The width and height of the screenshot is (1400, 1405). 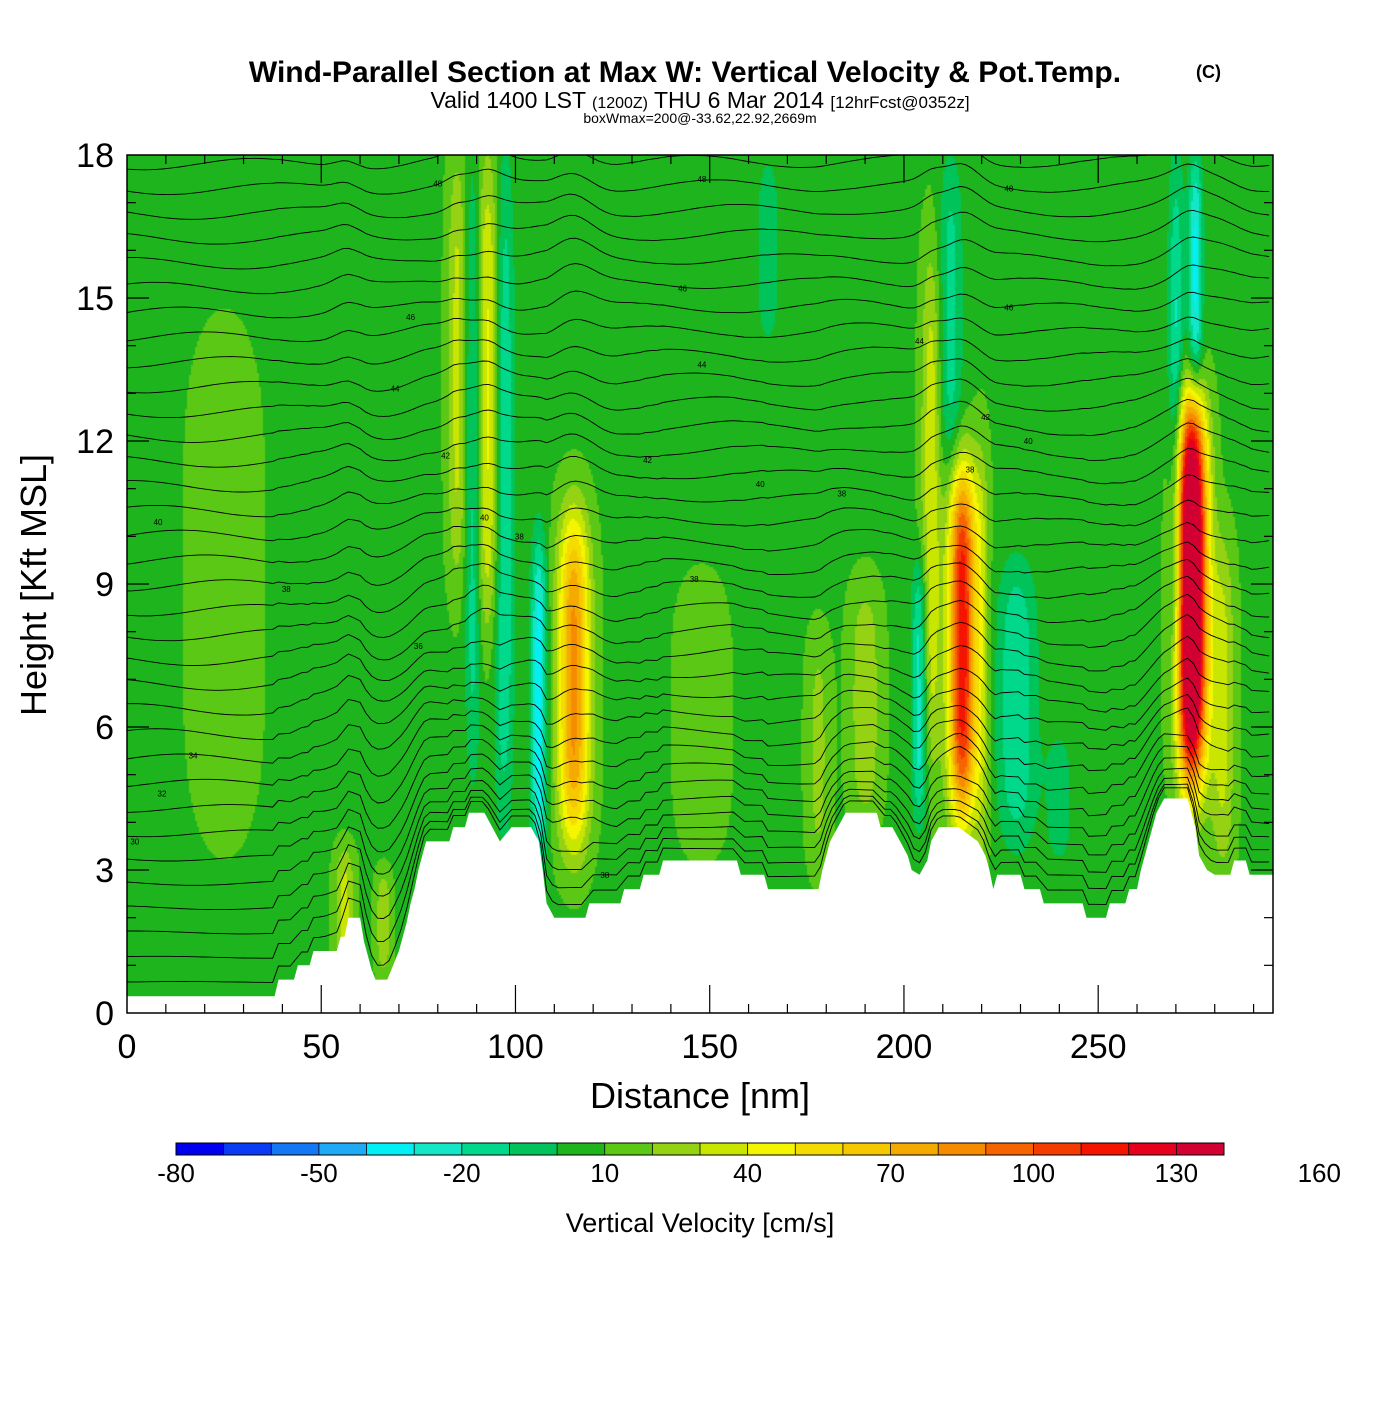 What do you see at coordinates (127, 1047) in the screenshot?
I see `x-tick-label: 0` at bounding box center [127, 1047].